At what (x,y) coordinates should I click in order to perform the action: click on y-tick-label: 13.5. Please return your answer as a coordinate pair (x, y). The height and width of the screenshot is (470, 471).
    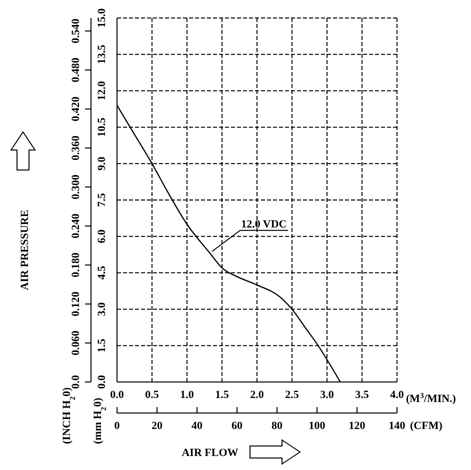
    Looking at the image, I should click on (102, 54).